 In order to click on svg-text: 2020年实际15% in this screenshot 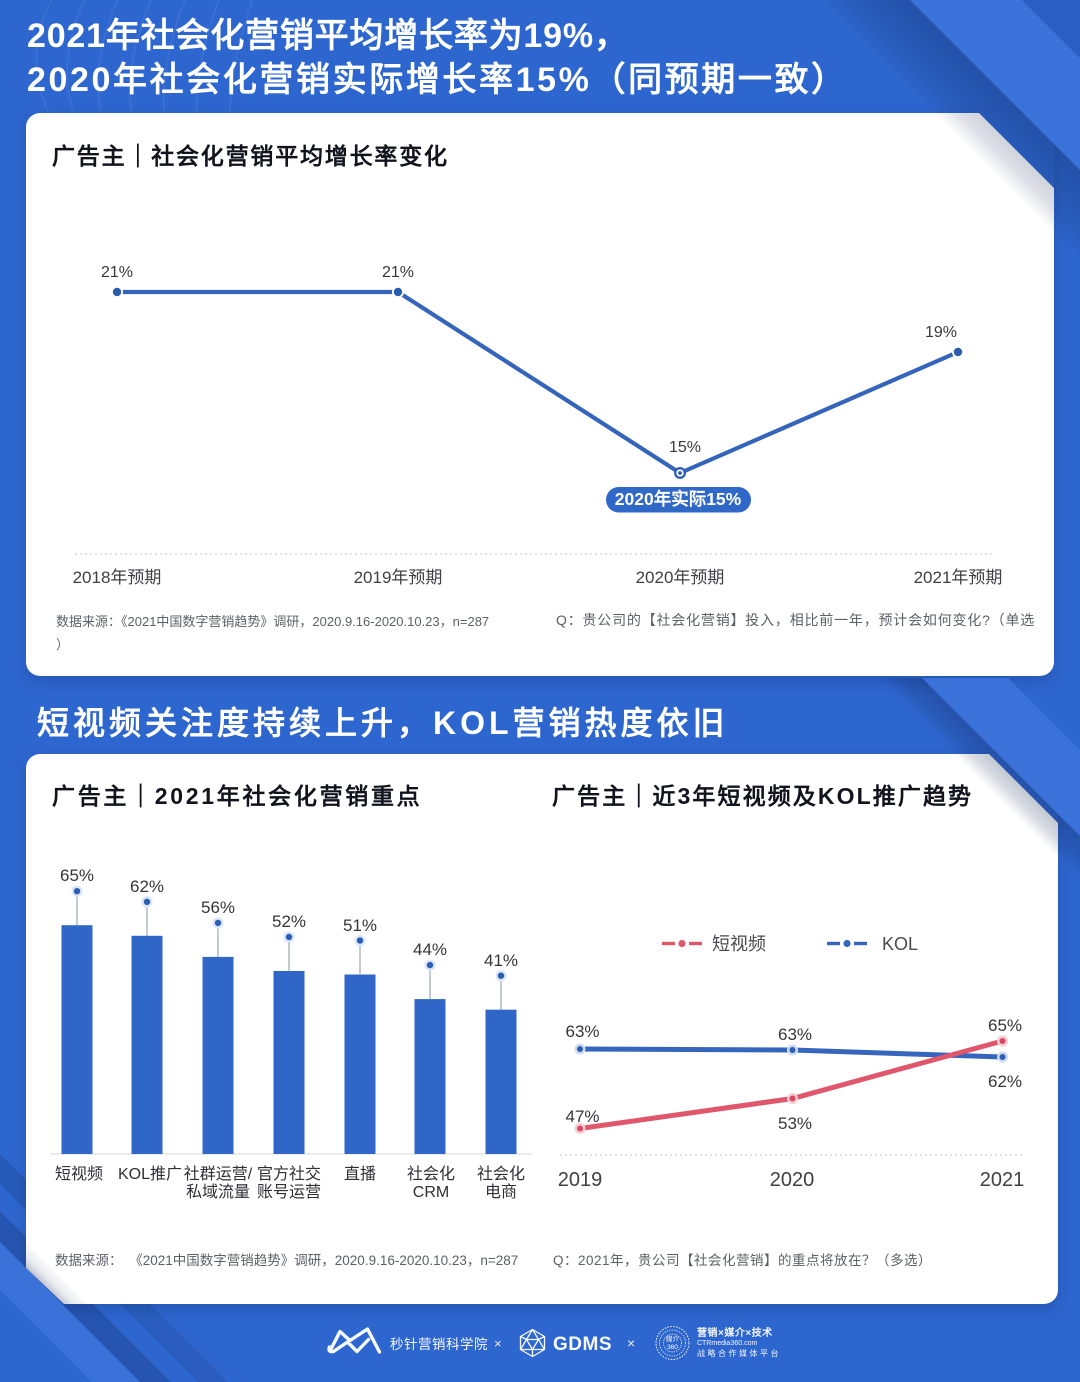, I will do `click(678, 499)`.